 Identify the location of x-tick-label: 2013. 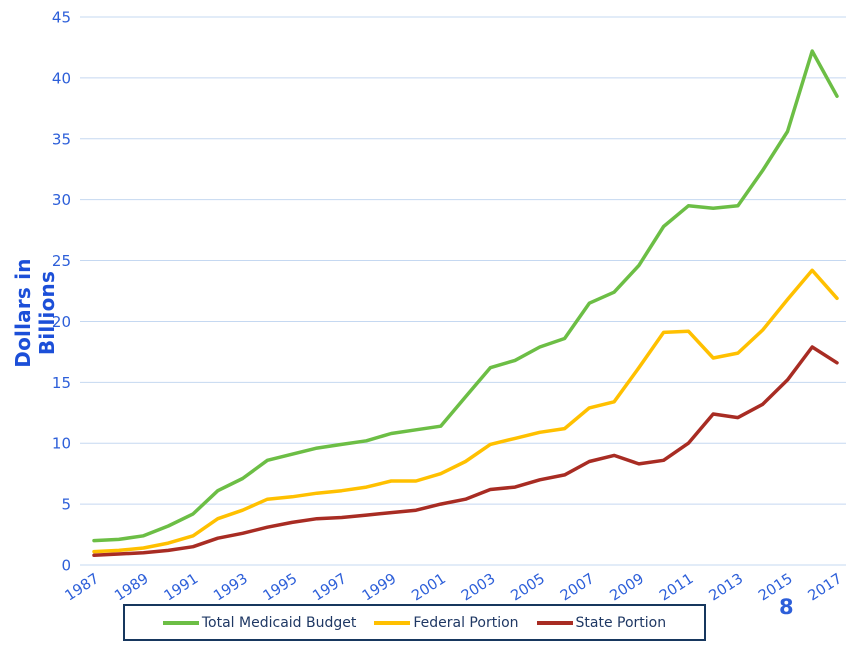
(726, 588).